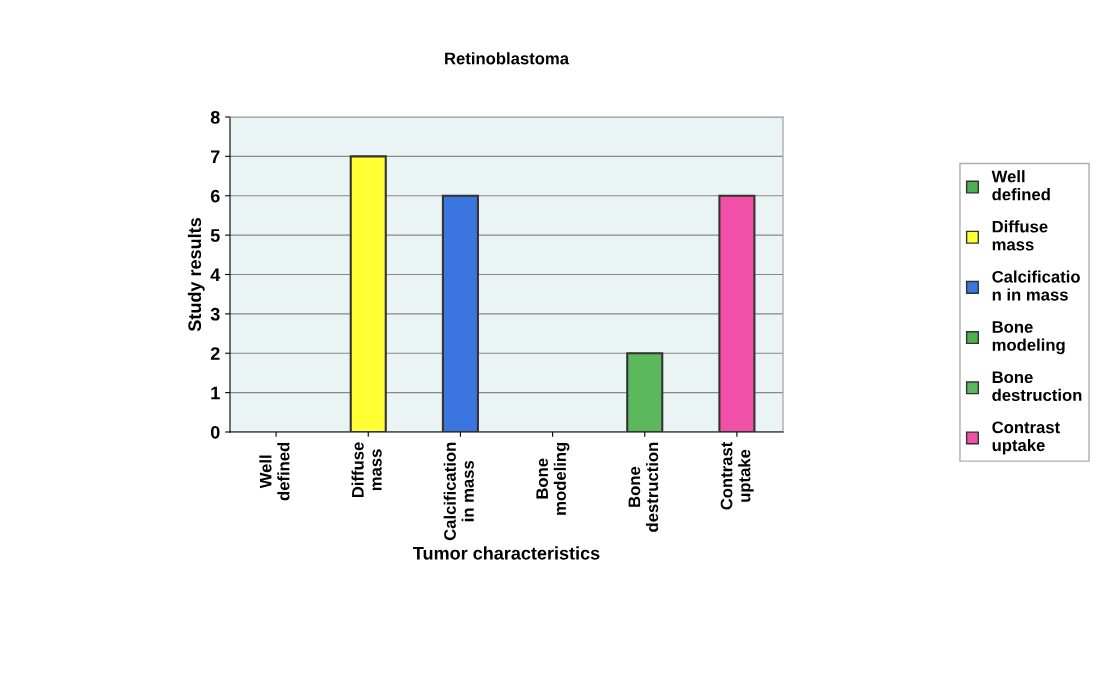 This screenshot has height=679, width=1115. I want to click on legend-label: Well defined, so click(1020, 185).